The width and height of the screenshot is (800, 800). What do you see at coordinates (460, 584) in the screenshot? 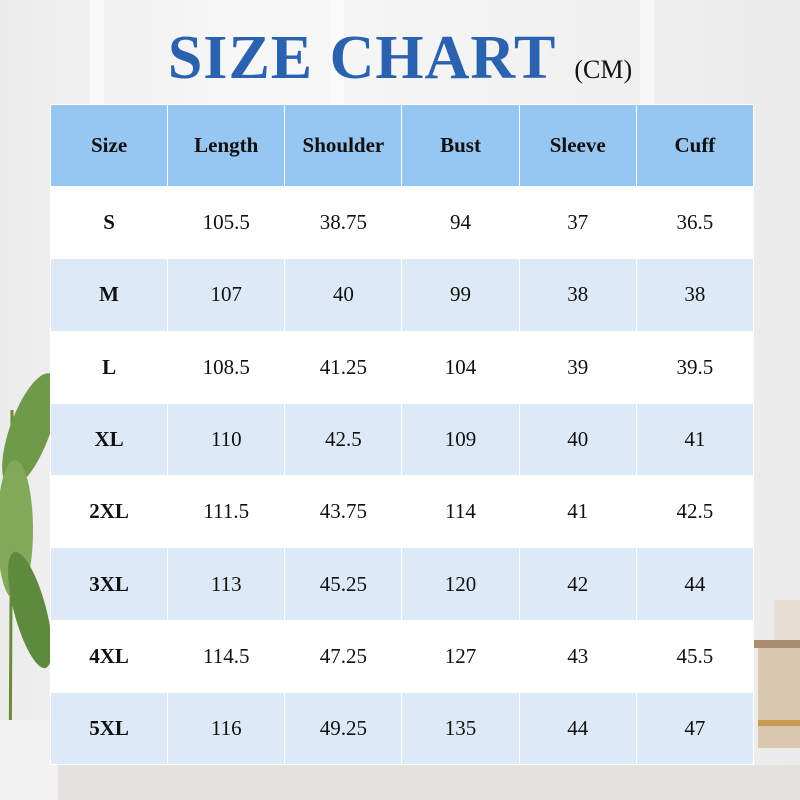
I see `measurement-cell: 120` at bounding box center [460, 584].